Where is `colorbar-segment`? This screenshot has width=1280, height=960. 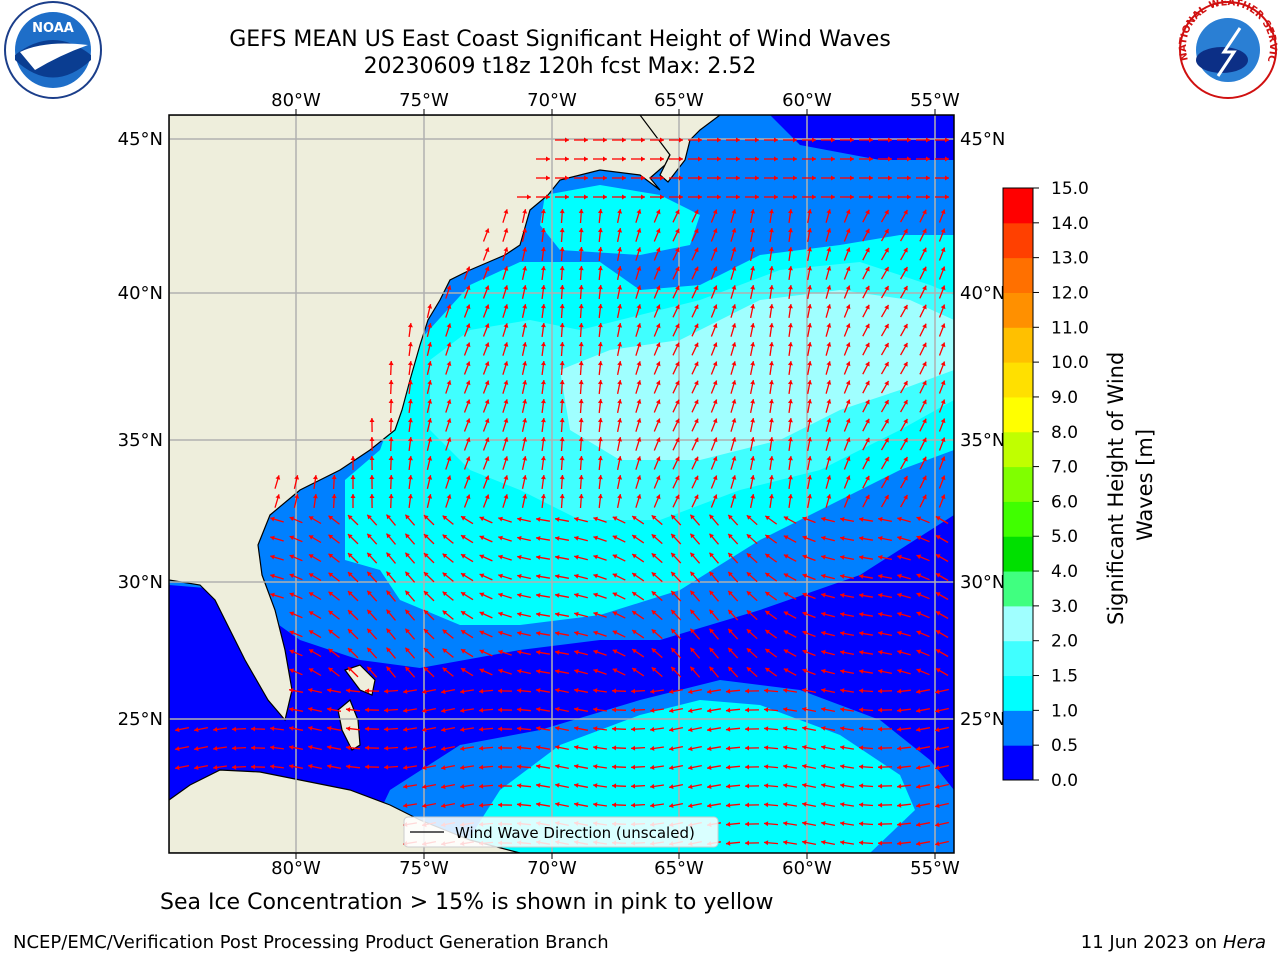
colorbar-segment is located at coordinates (1018, 240).